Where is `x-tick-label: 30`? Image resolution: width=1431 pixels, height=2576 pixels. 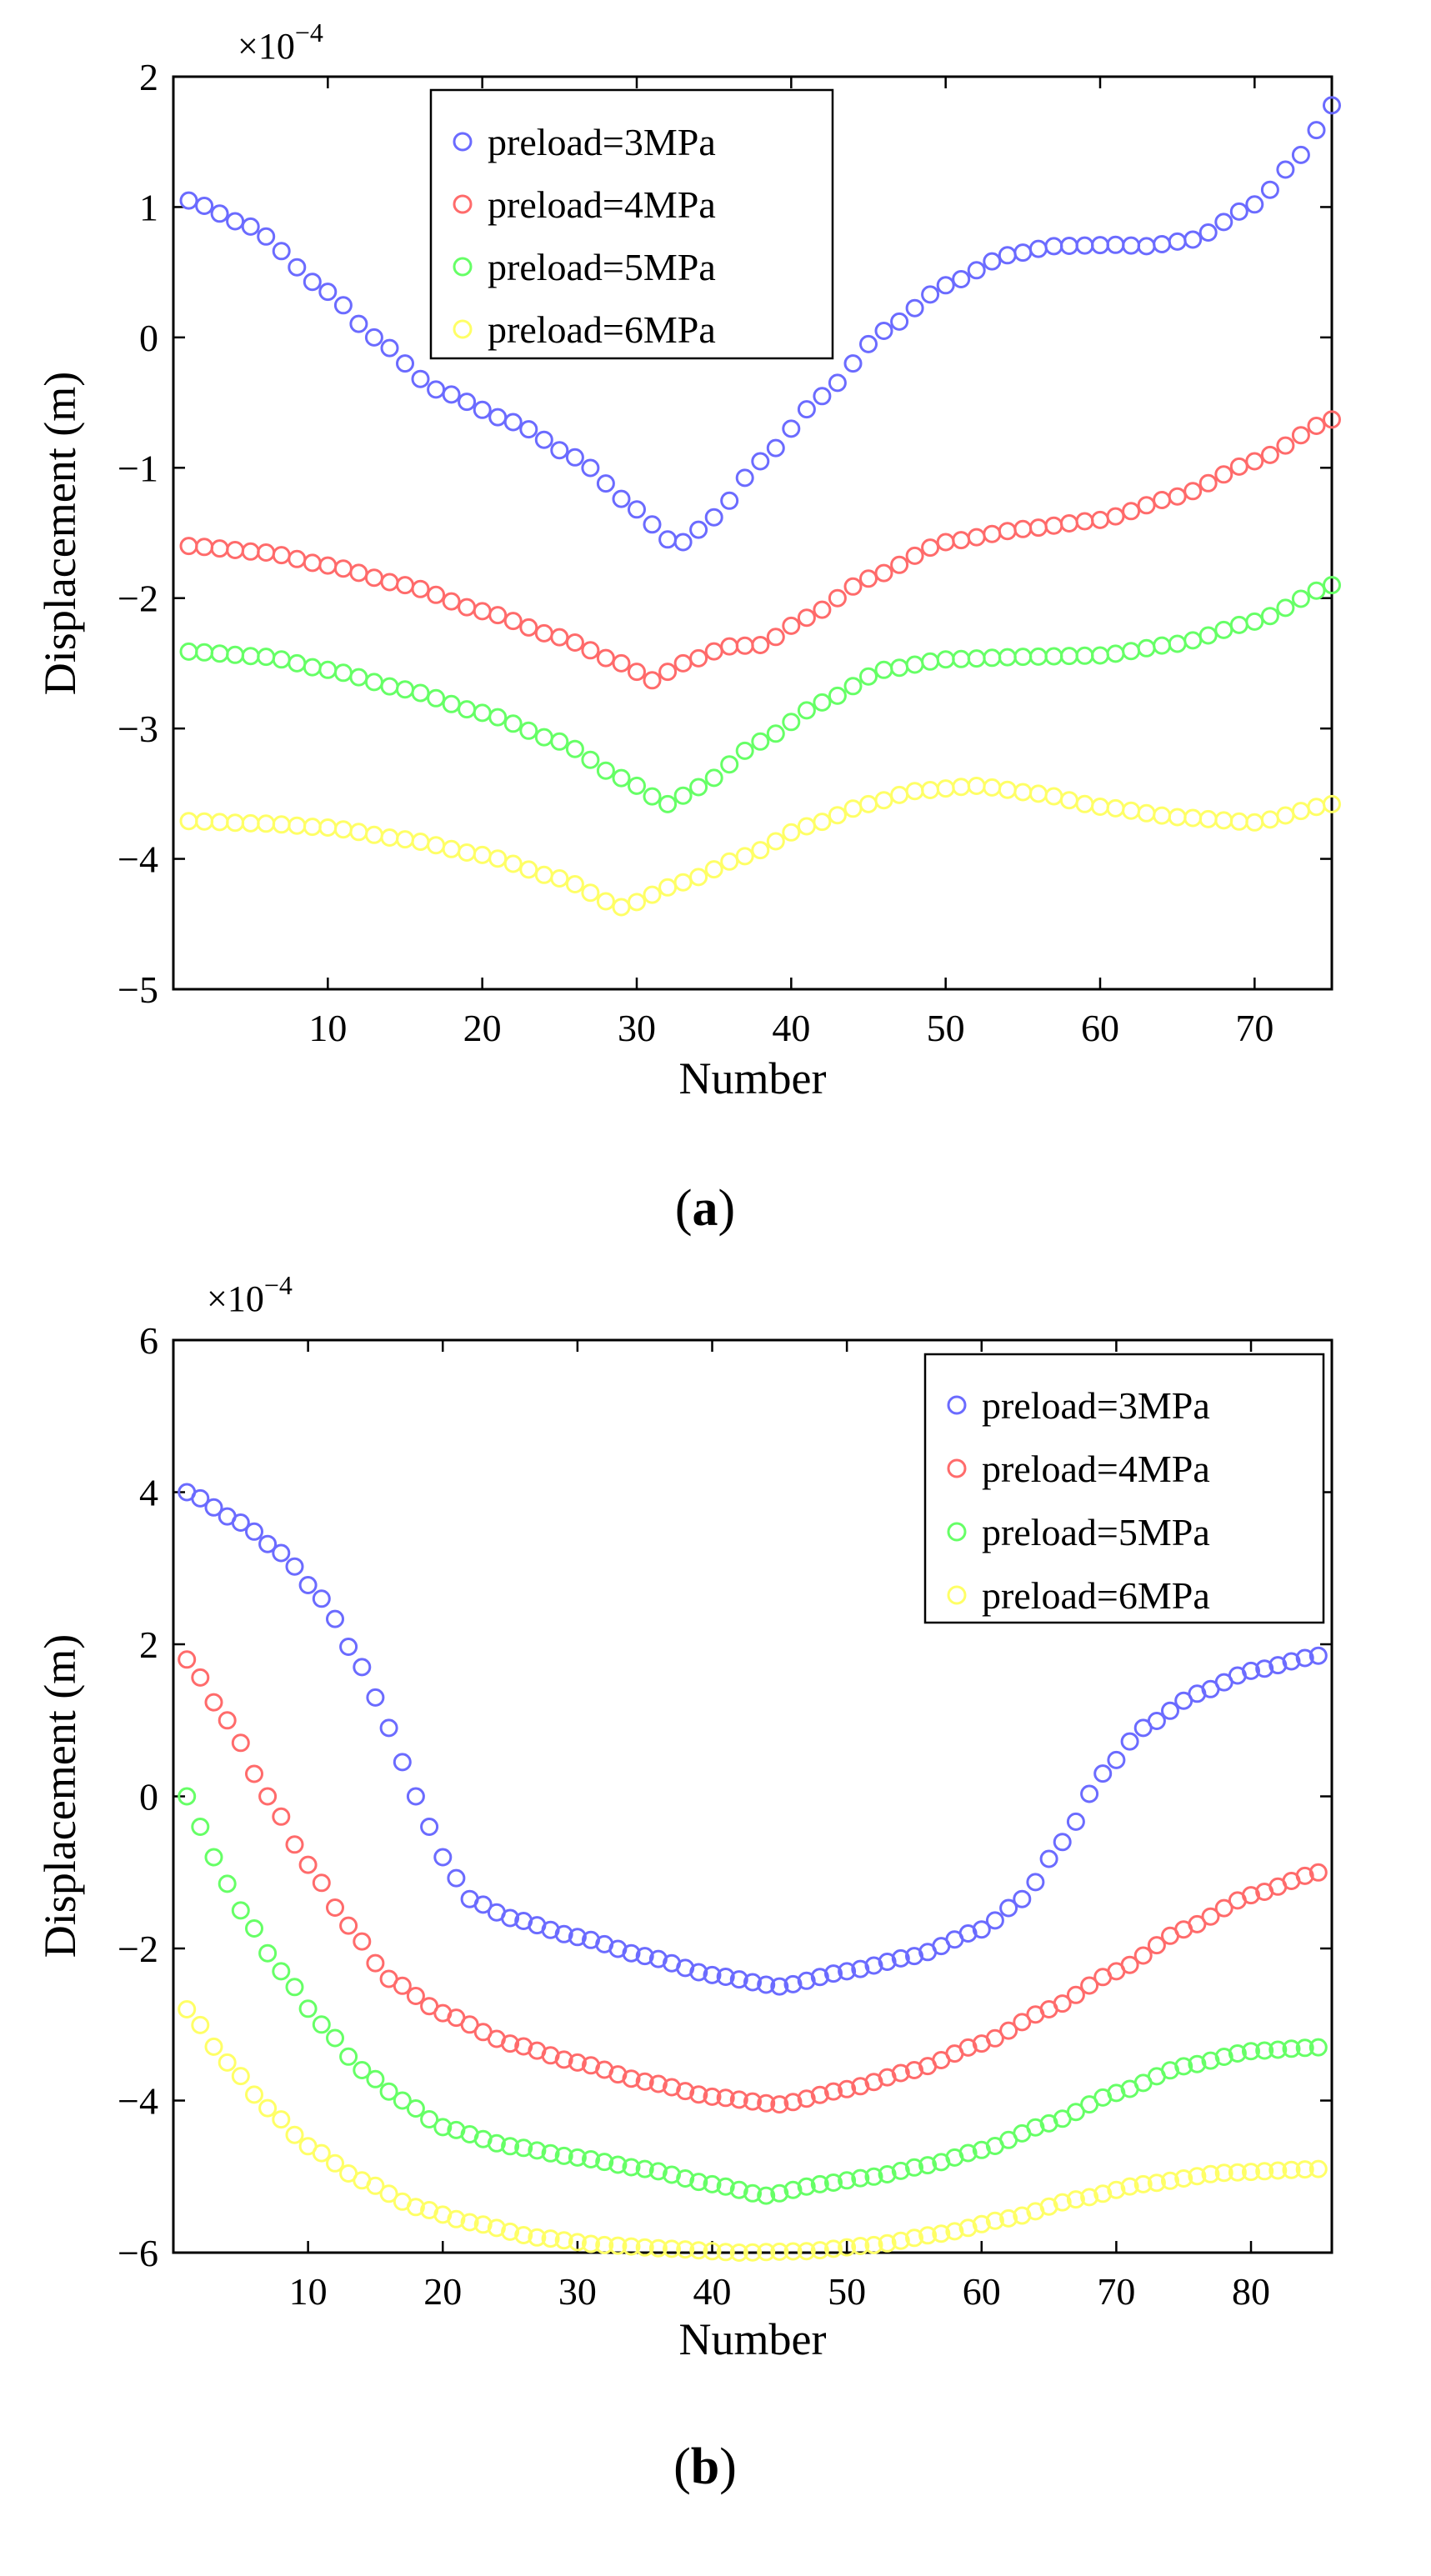
x-tick-label: 30 is located at coordinates (577, 2291).